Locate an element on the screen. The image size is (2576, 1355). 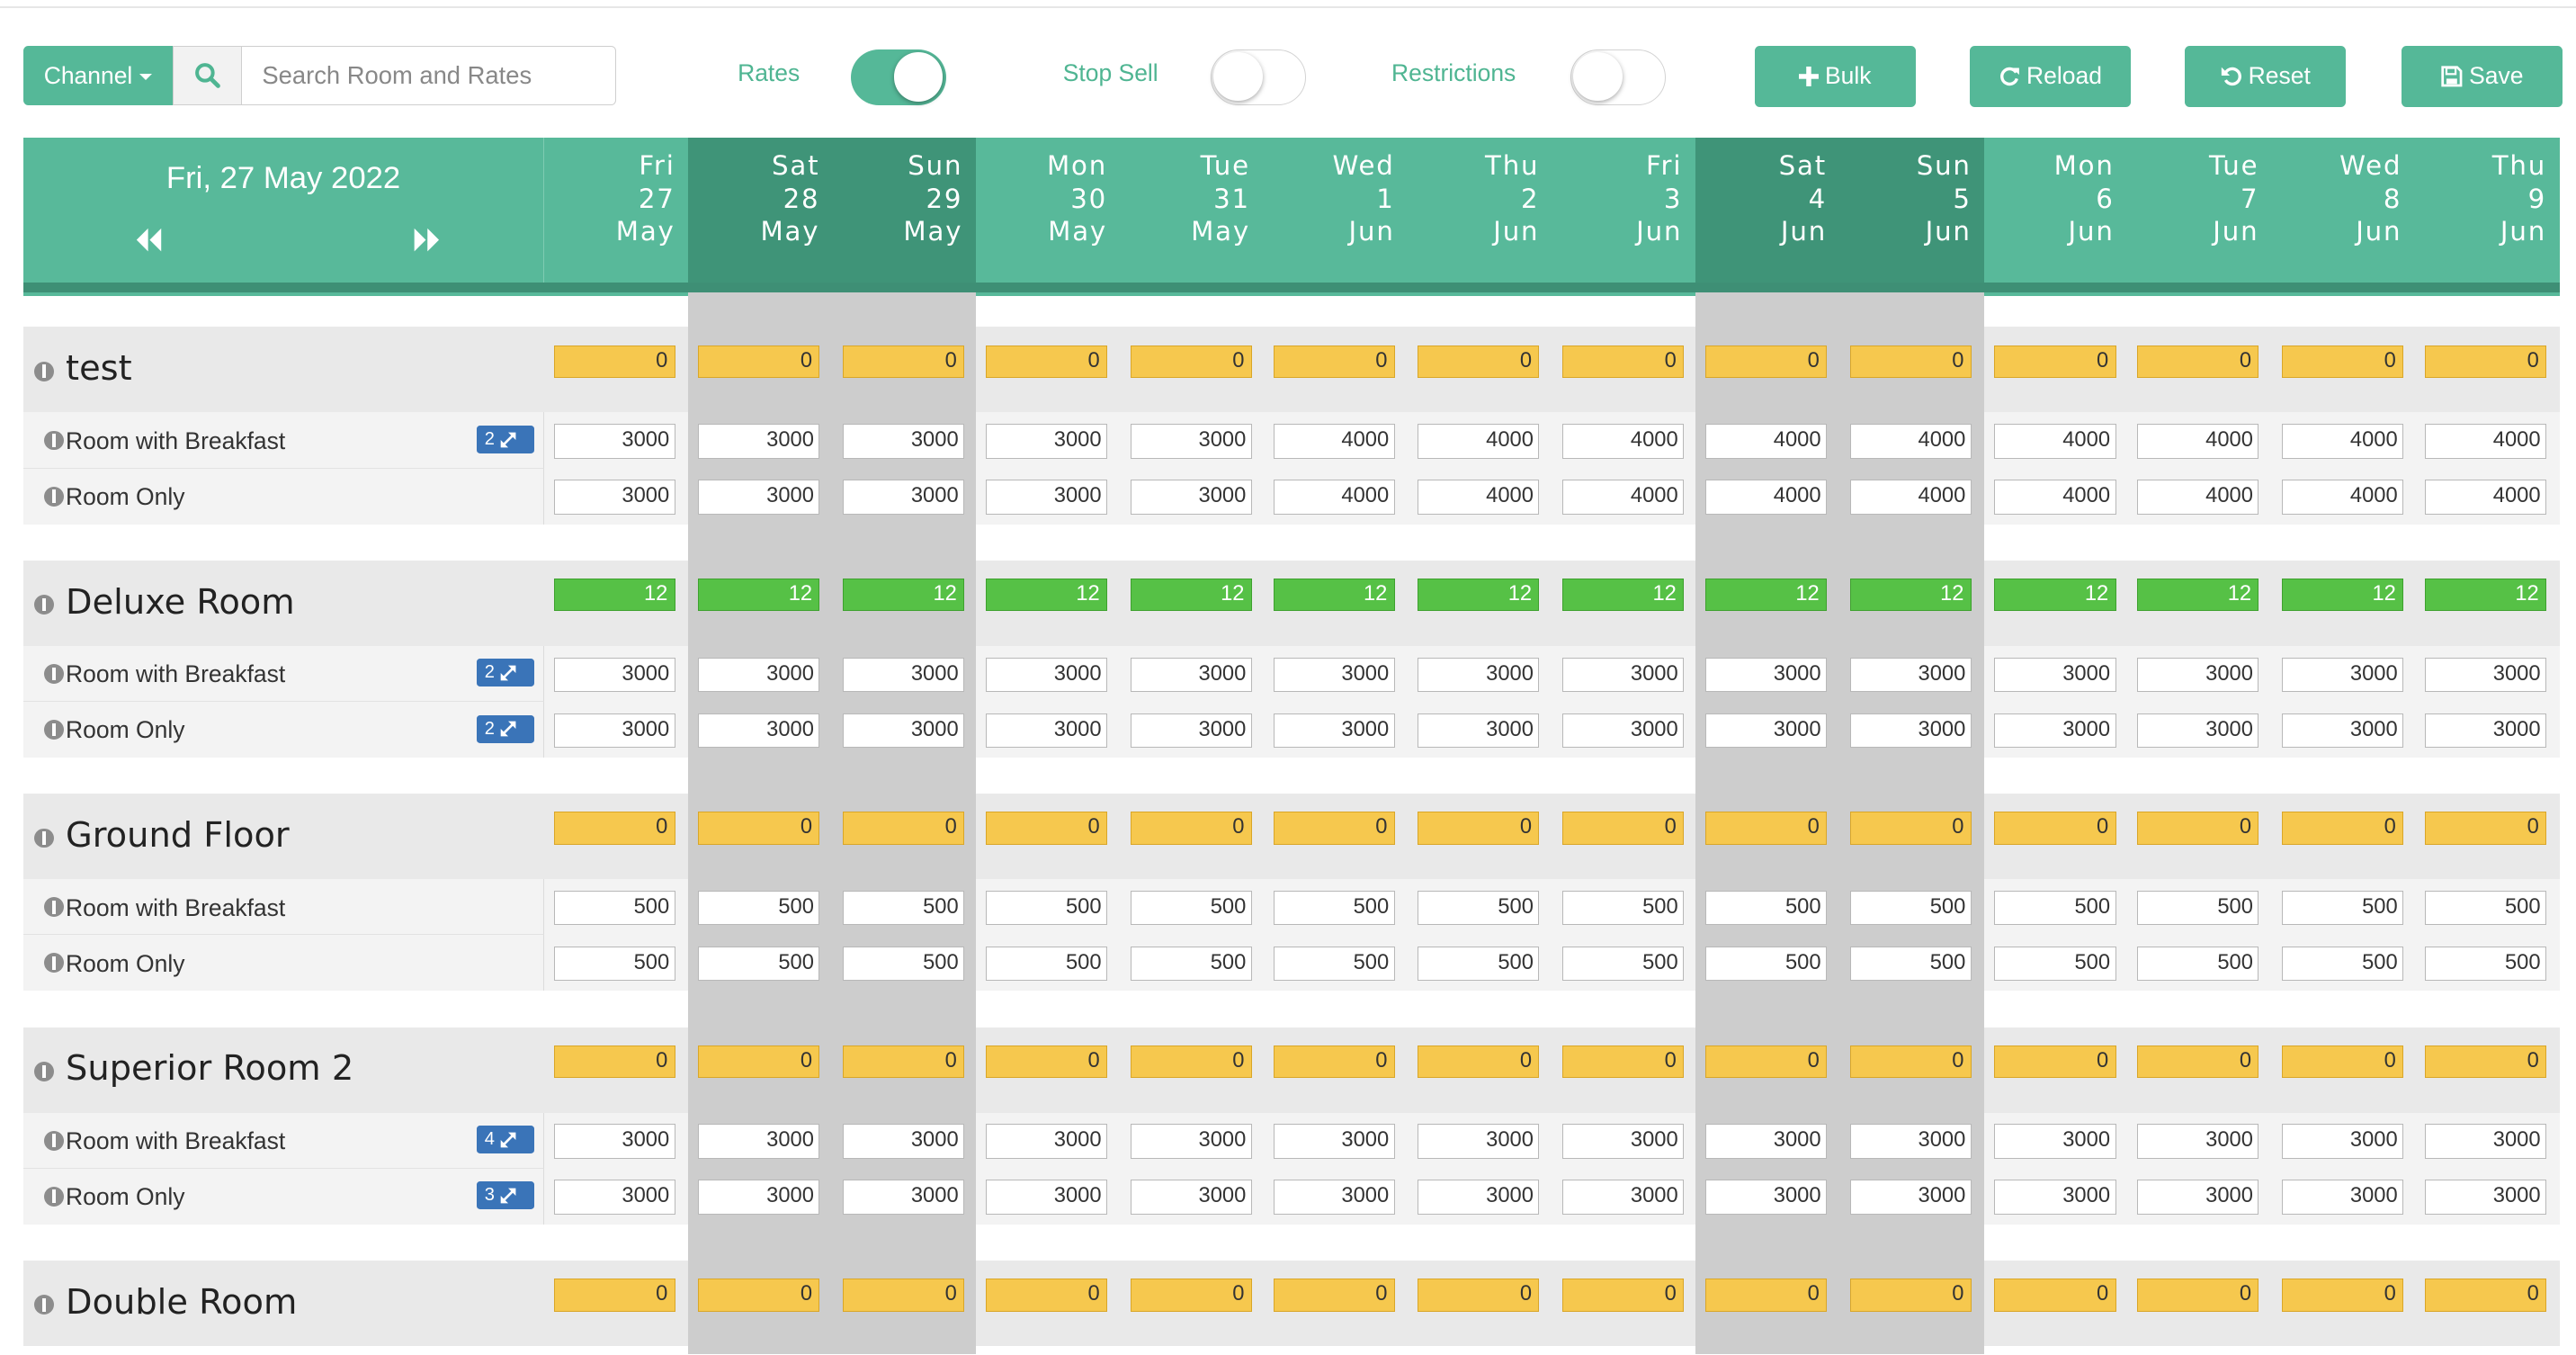
reload-button: Reload is located at coordinates (2050, 76).